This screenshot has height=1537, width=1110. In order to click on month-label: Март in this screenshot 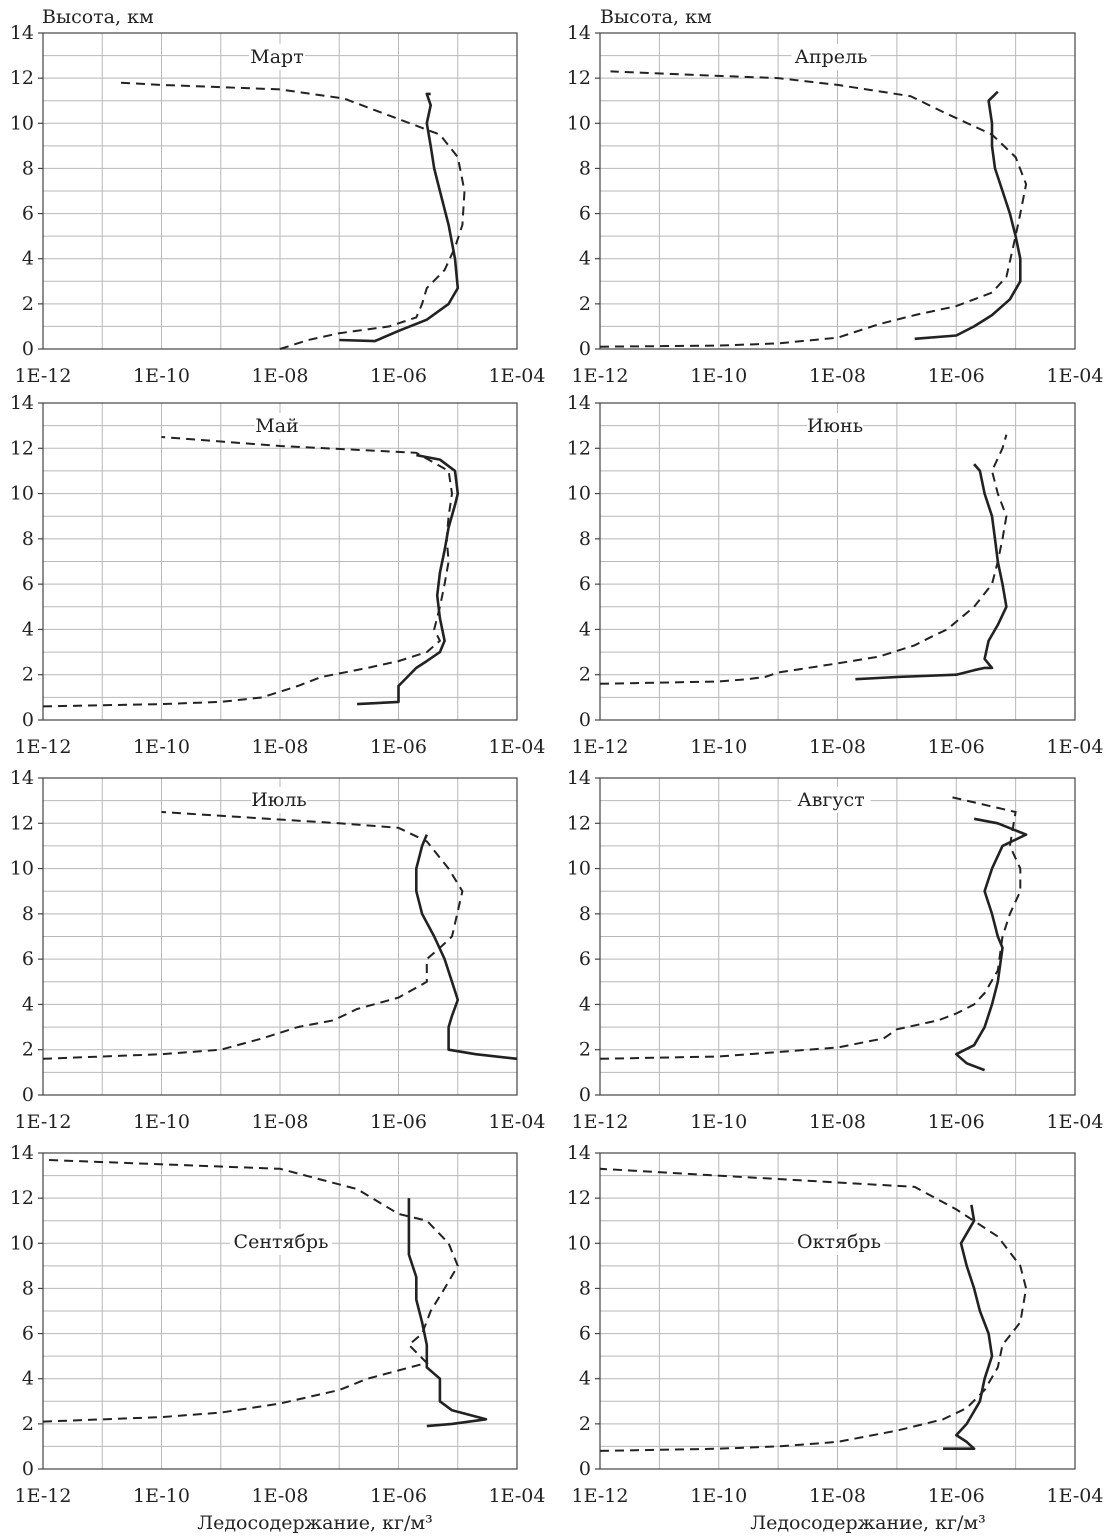, I will do `click(276, 57)`.